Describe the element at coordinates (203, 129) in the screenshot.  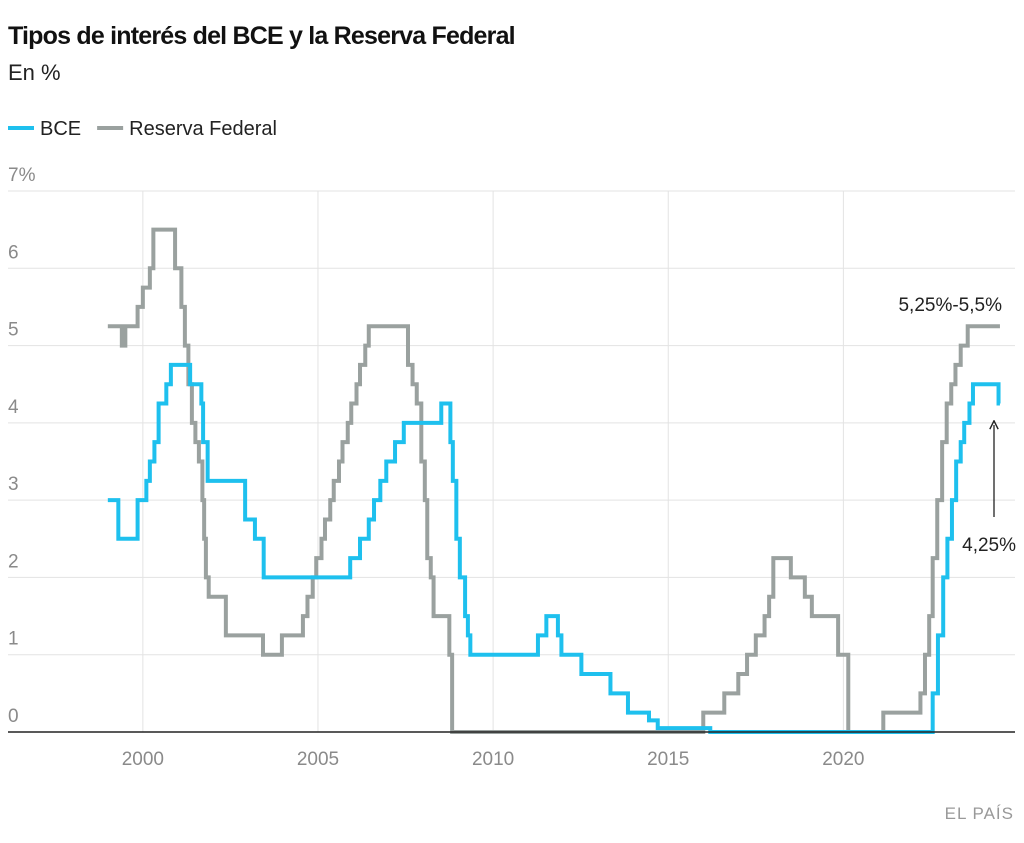
I see `legend-label: Reserva Federal` at that location.